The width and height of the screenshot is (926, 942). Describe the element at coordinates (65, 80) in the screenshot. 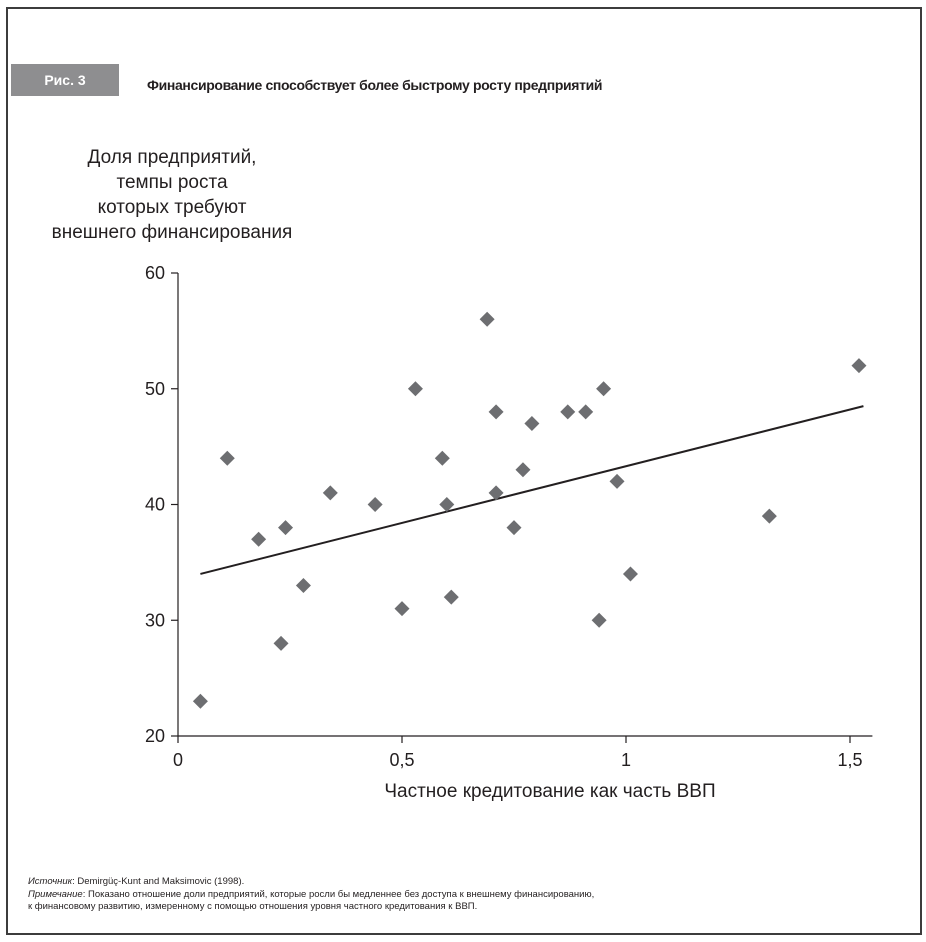

I see `figure-number-badge: Рис. 3` at that location.